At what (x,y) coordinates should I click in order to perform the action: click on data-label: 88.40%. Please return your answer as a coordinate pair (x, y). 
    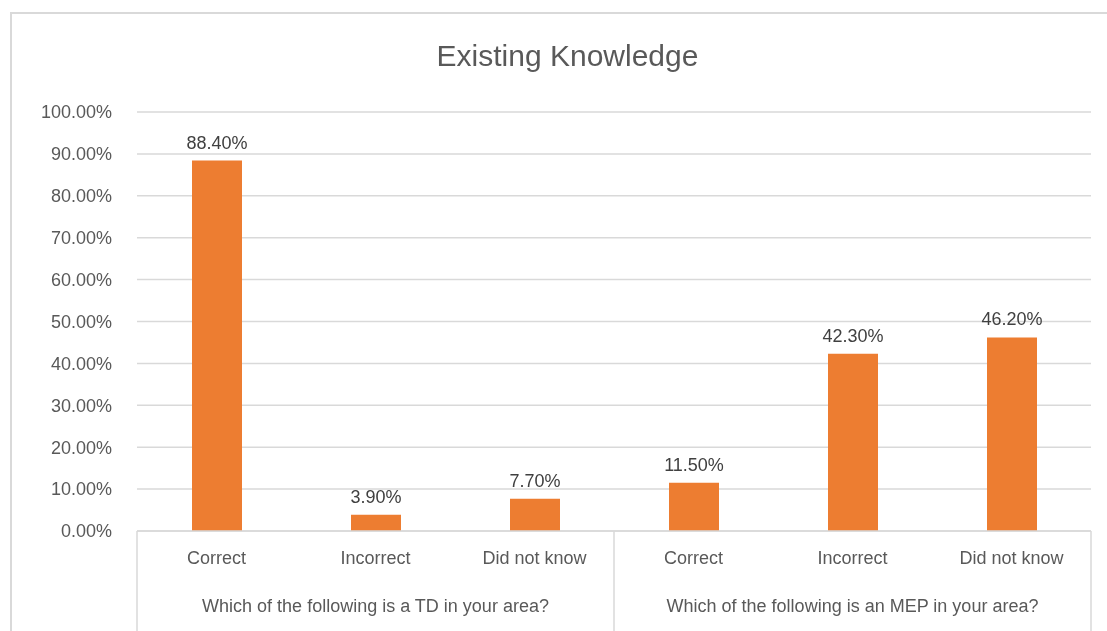
    Looking at the image, I should click on (217, 142).